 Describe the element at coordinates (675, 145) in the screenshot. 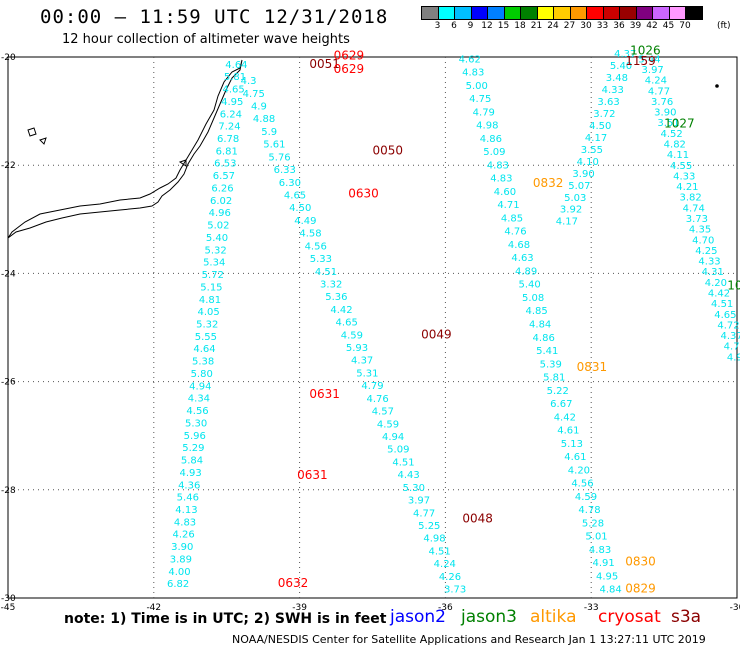

I see `wave-height-value: 4.82` at that location.